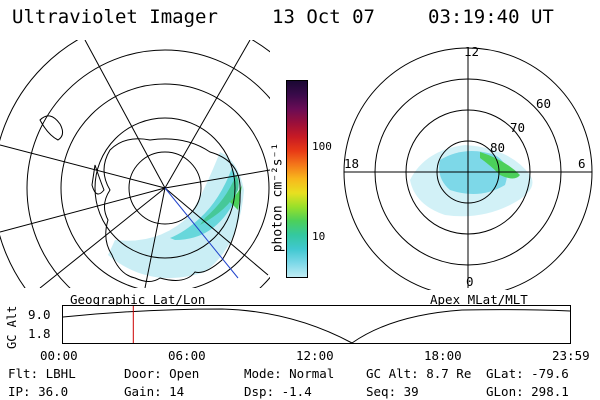 The height and width of the screenshot is (400, 600). What do you see at coordinates (162, 373) in the screenshot?
I see `status-door: Door: Open` at bounding box center [162, 373].